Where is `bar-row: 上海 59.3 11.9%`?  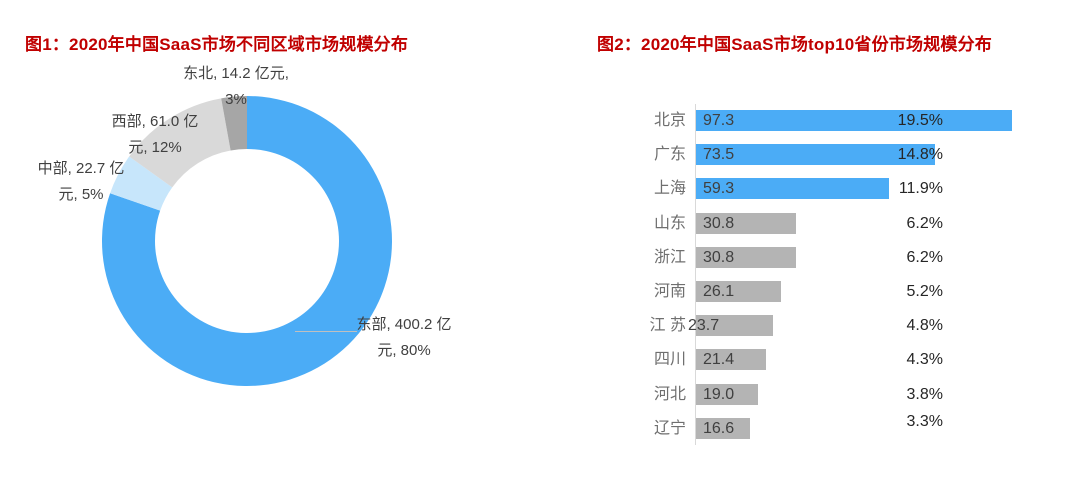
bar-row: 上海 59.3 11.9% is located at coordinates (540, 188).